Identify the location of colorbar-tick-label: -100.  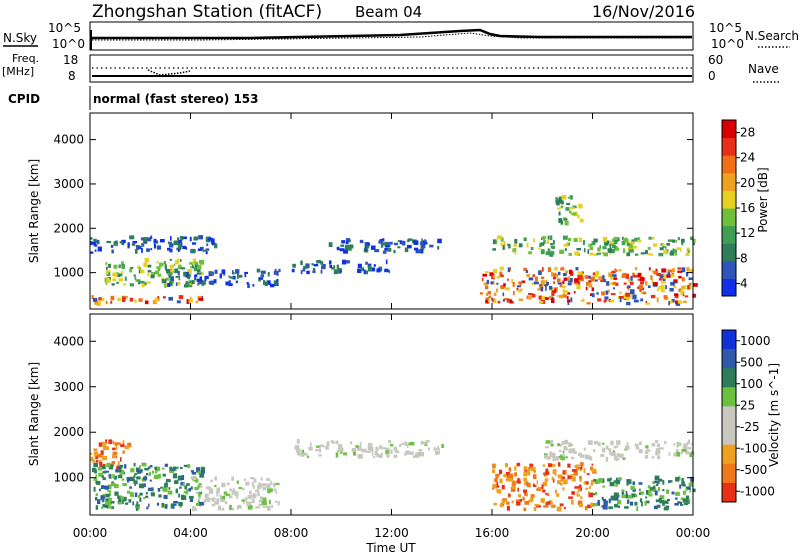
(753, 448).